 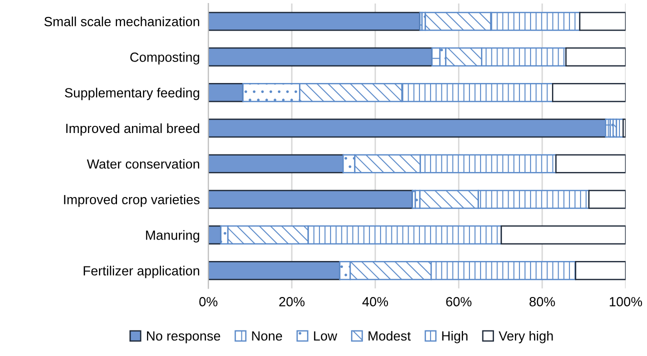 I want to click on x-tick-label: 20%, so click(x=292, y=301).